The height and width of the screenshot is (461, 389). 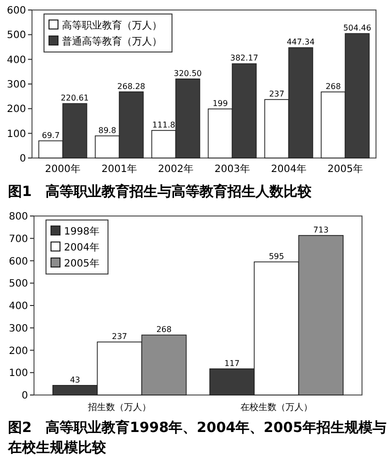 I want to click on data-label: 43, so click(x=75, y=379).